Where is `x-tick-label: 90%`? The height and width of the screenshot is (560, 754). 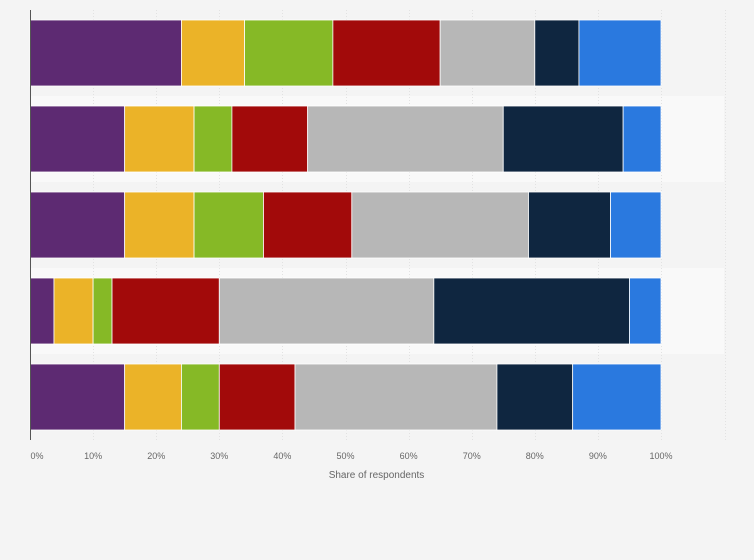
x-tick-label: 90% is located at coordinates (598, 456).